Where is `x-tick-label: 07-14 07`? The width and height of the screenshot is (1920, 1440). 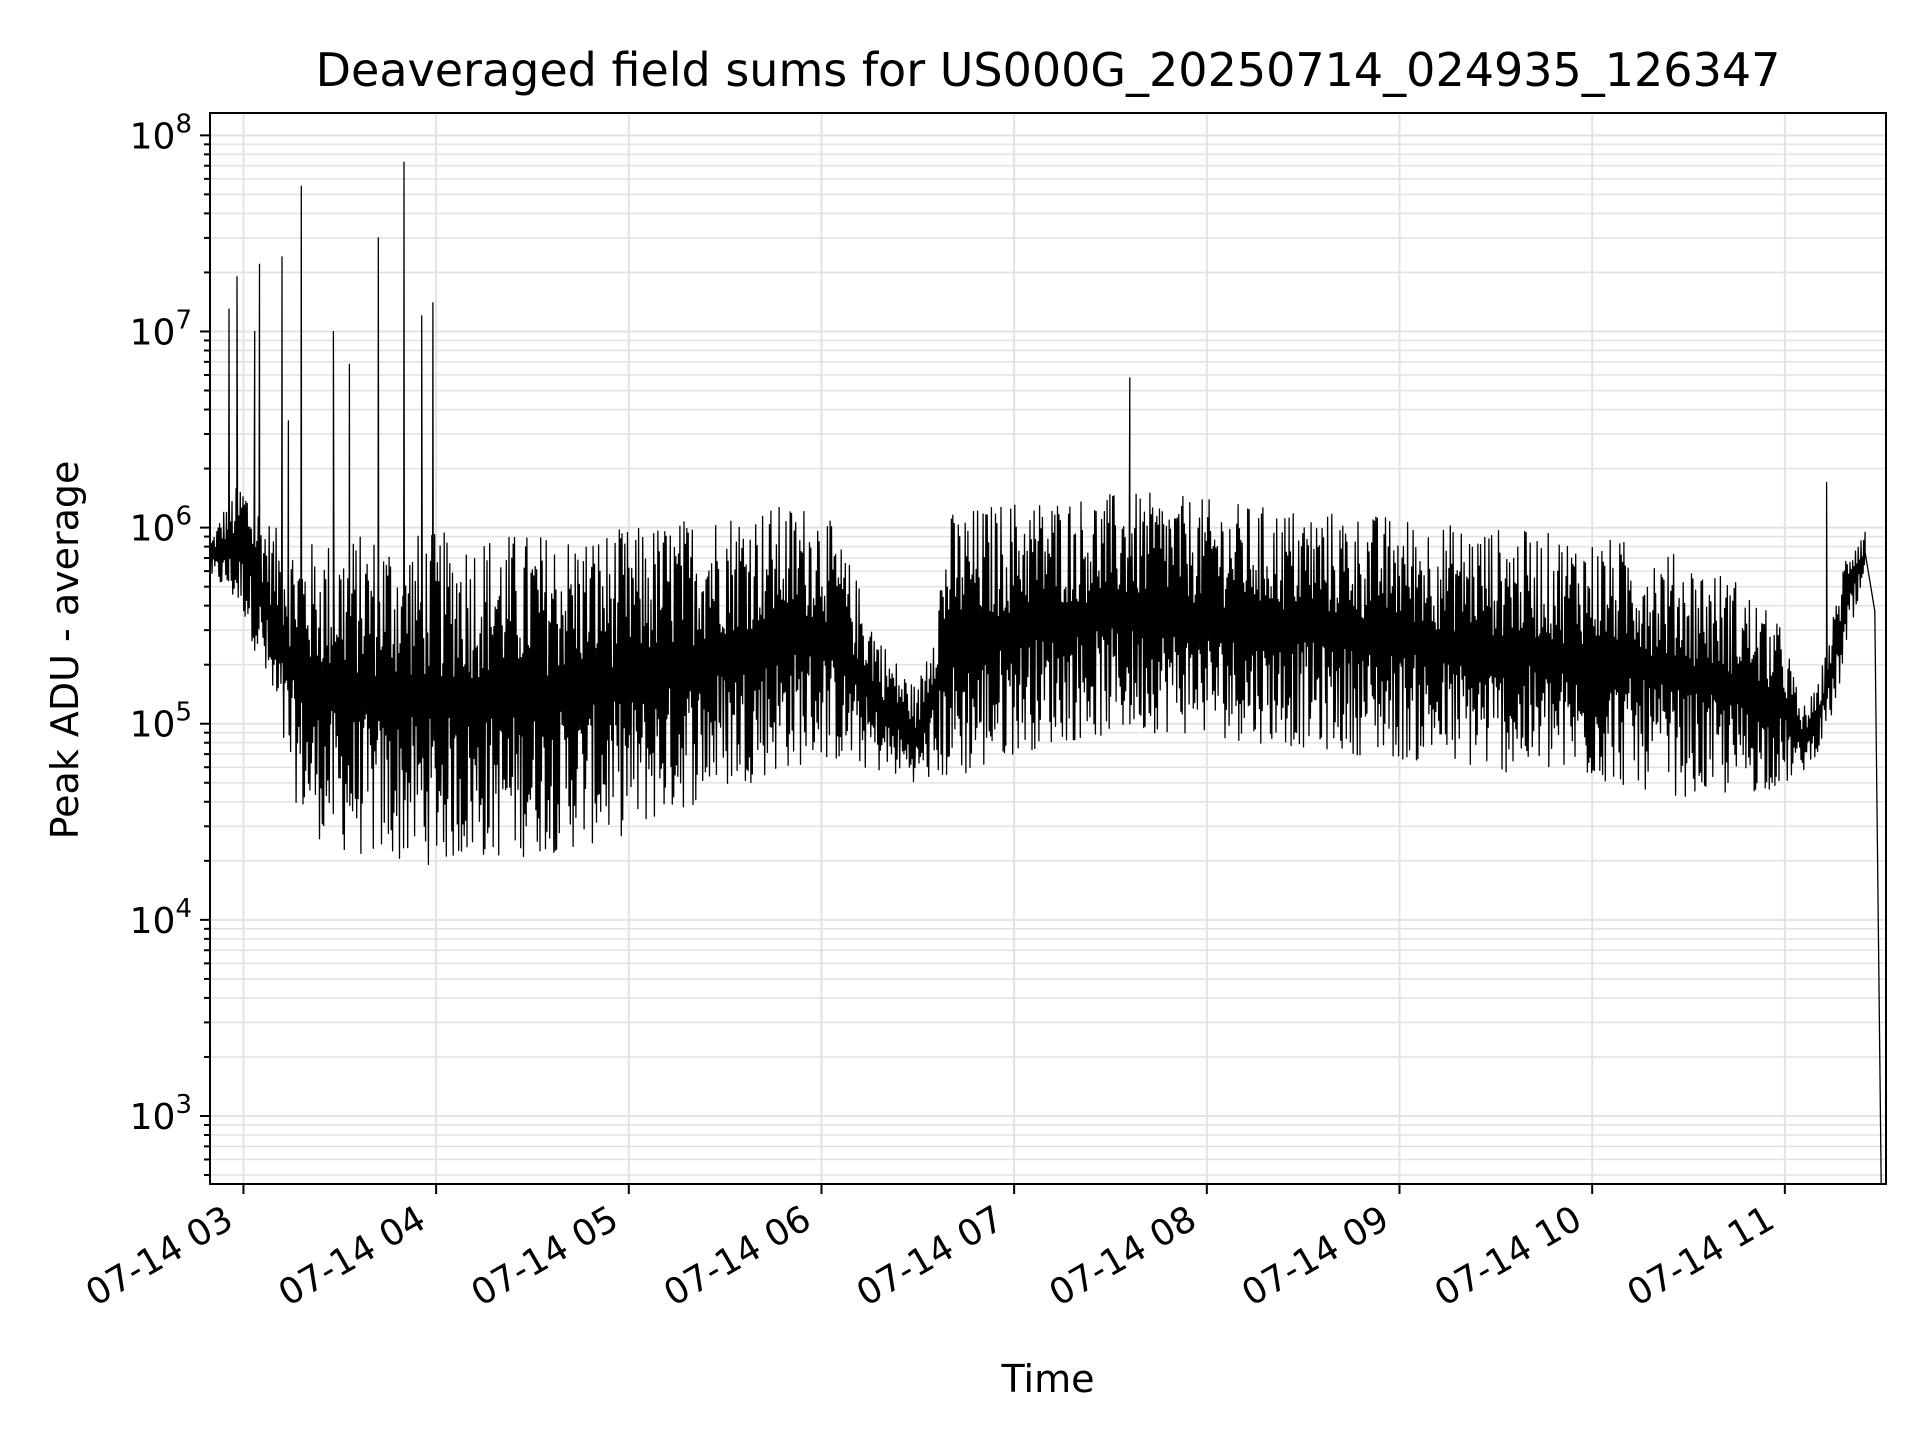 x-tick-label: 07-14 07 is located at coordinates (930, 1256).